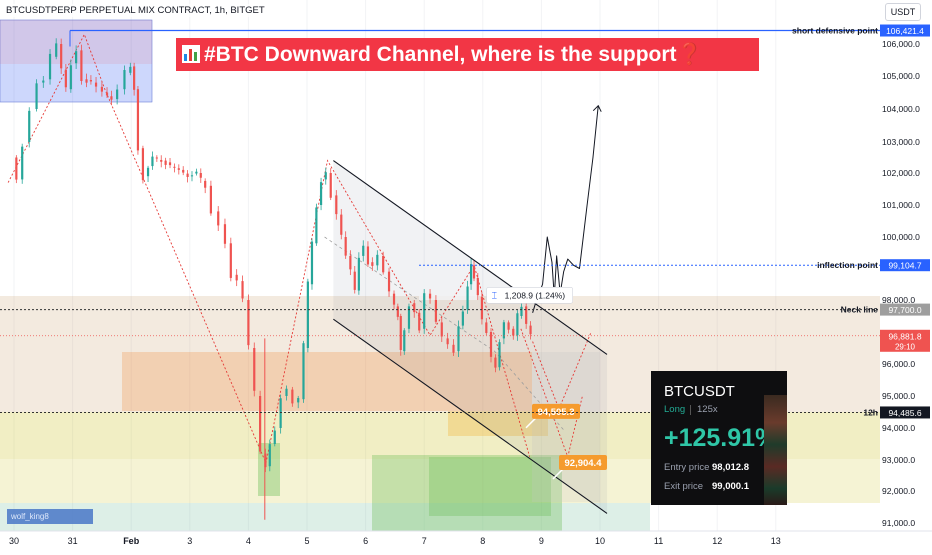 This screenshot has width=932, height=555. I want to click on green-target-zone, so click(467, 493).